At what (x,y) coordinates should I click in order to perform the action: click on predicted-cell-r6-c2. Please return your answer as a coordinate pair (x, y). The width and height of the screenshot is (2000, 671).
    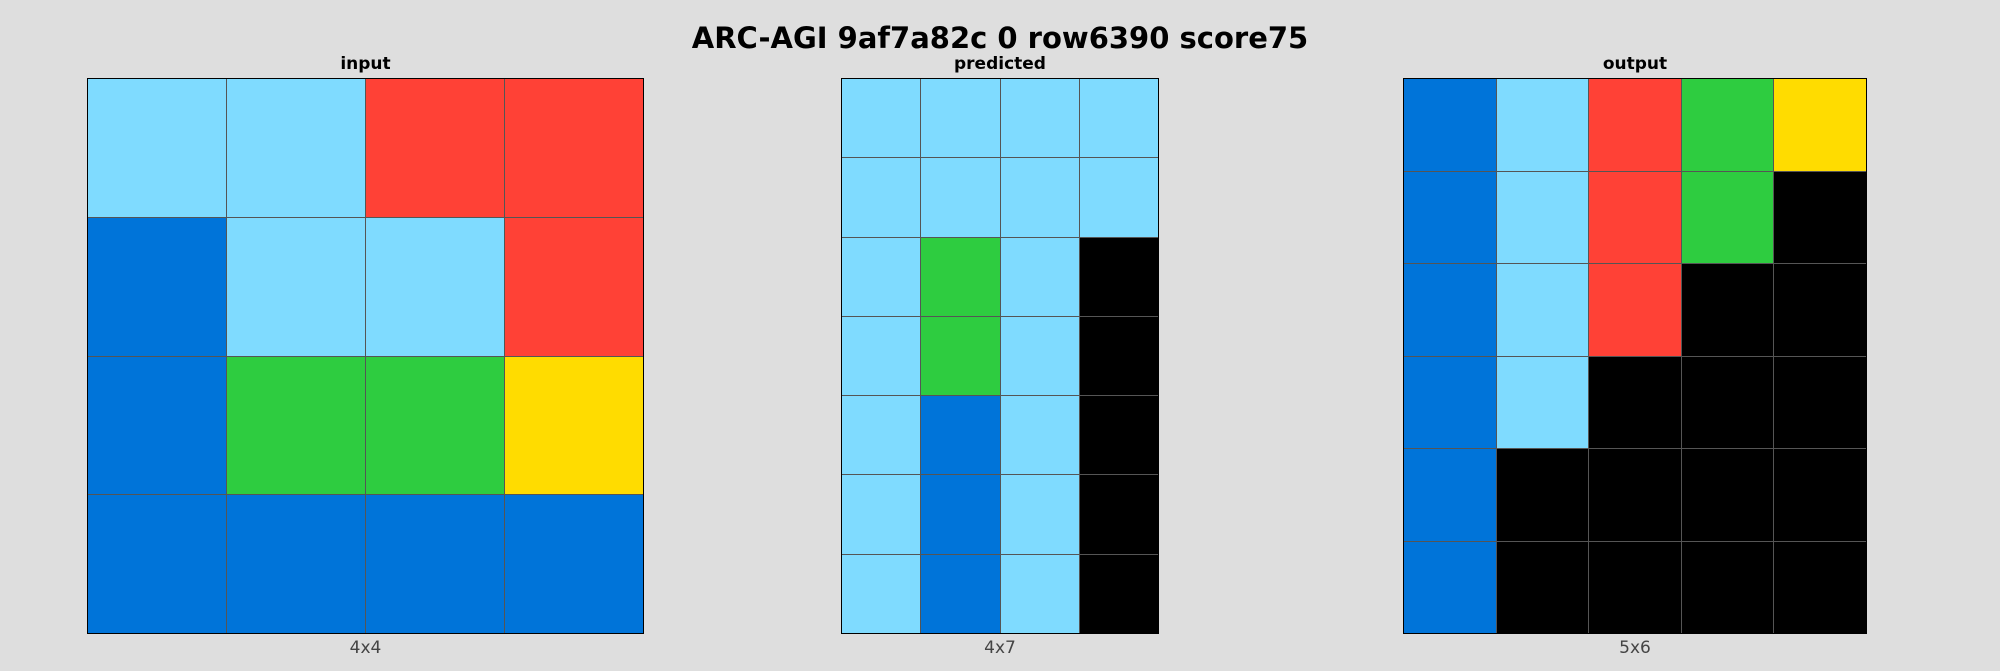
    Looking at the image, I should click on (1039, 593).